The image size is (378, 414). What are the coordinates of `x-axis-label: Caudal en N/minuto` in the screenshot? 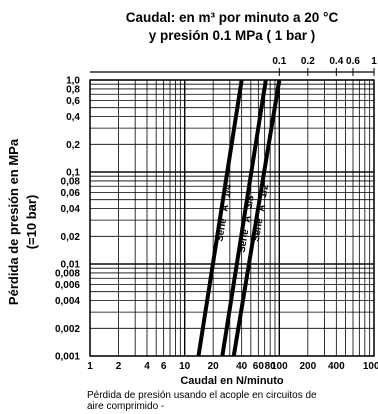 It's located at (232, 381).